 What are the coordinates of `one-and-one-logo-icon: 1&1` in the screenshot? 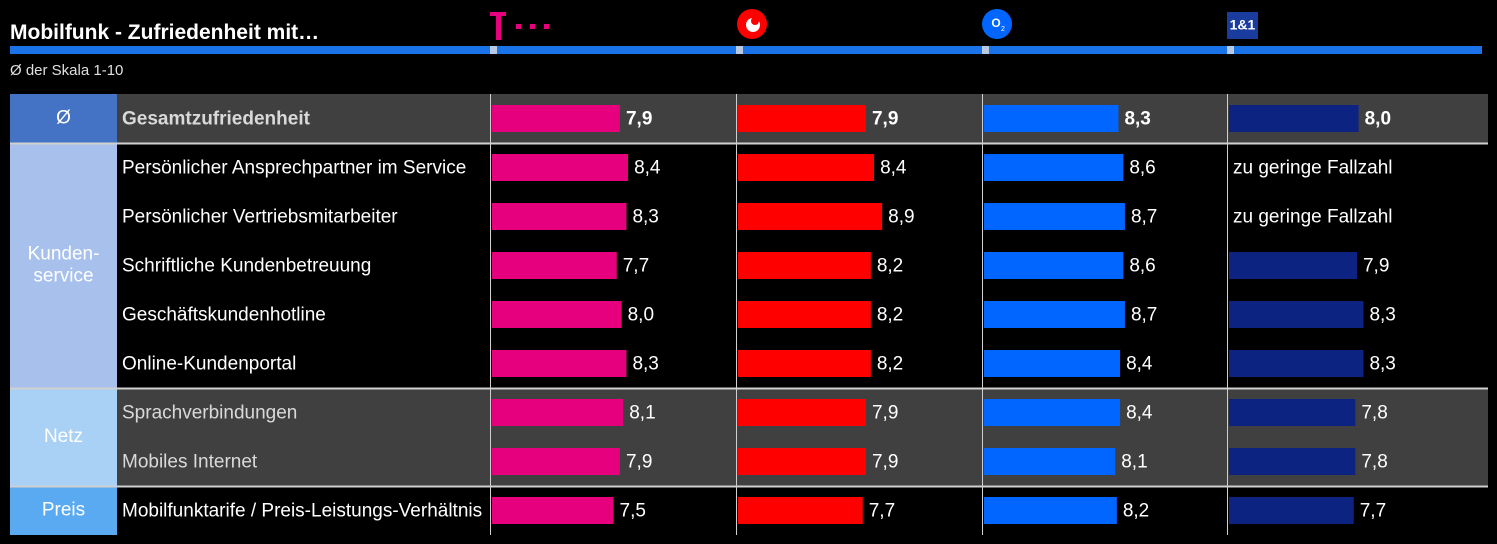 It's located at (1243, 25).